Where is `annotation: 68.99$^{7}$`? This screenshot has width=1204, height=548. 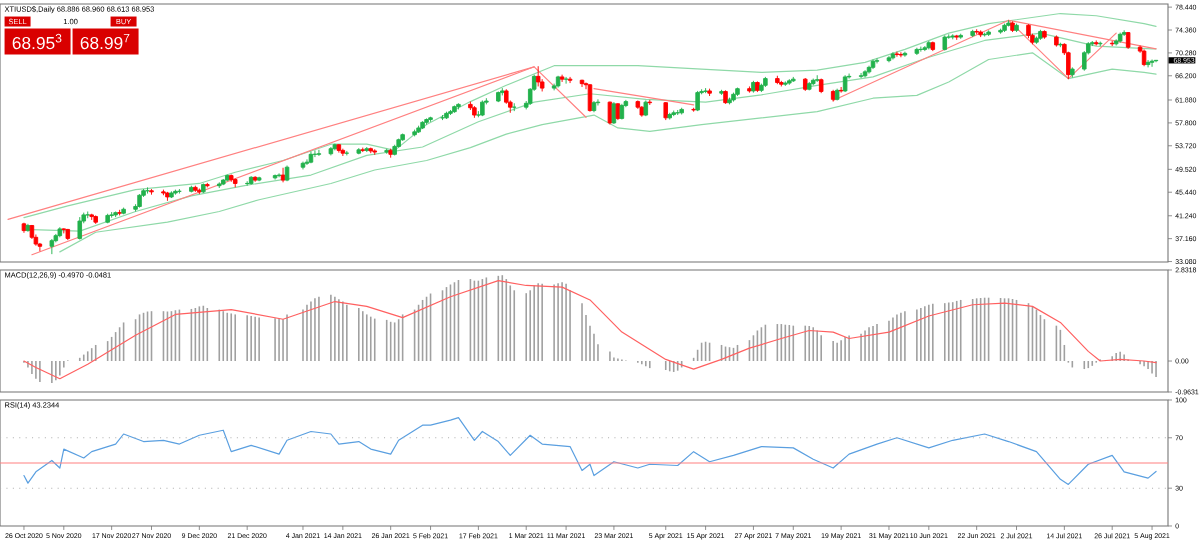
annotation: 68.99$^{7}$ is located at coordinates (105, 41).